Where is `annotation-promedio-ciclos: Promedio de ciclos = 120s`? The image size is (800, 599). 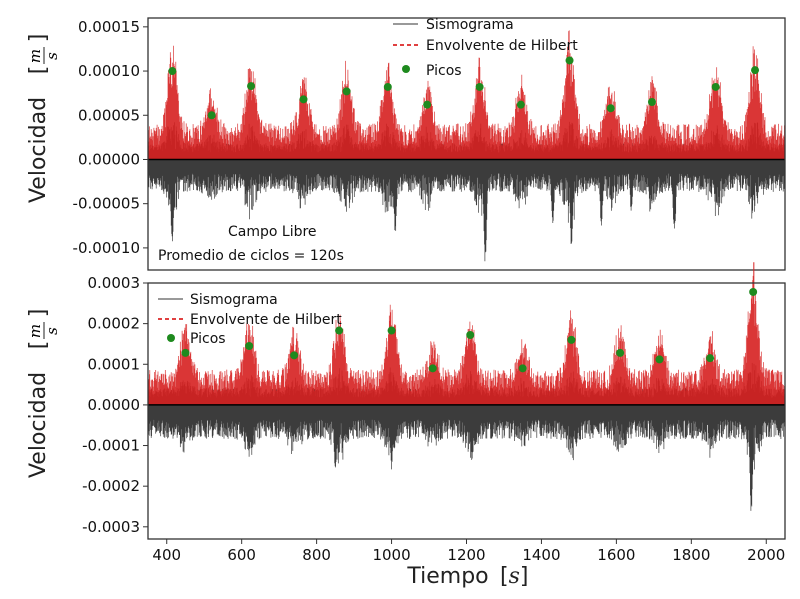
annotation-promedio-ciclos: Promedio de ciclos = 120s is located at coordinates (251, 256).